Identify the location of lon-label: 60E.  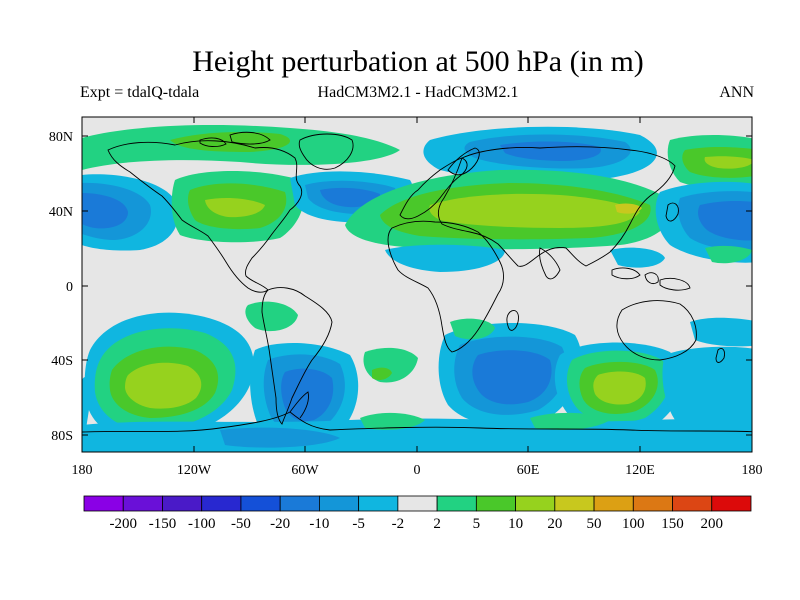
(528, 470).